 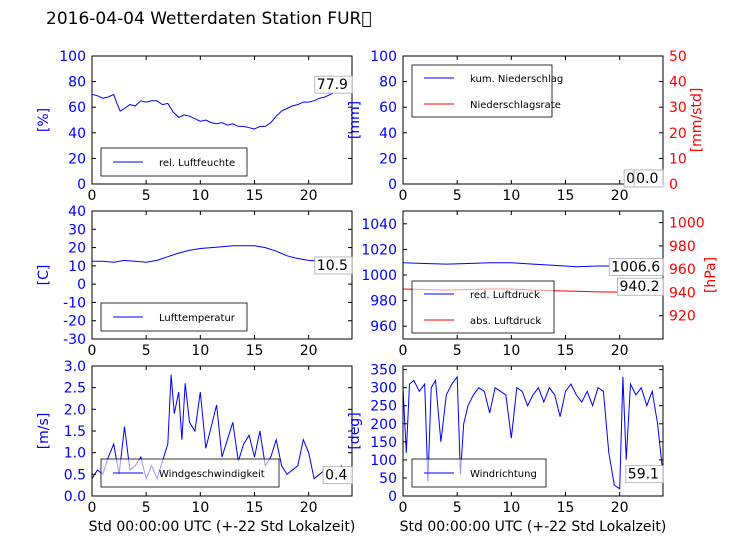 I want to click on pressure-ytick-right-label: 960, so click(x=682, y=270).